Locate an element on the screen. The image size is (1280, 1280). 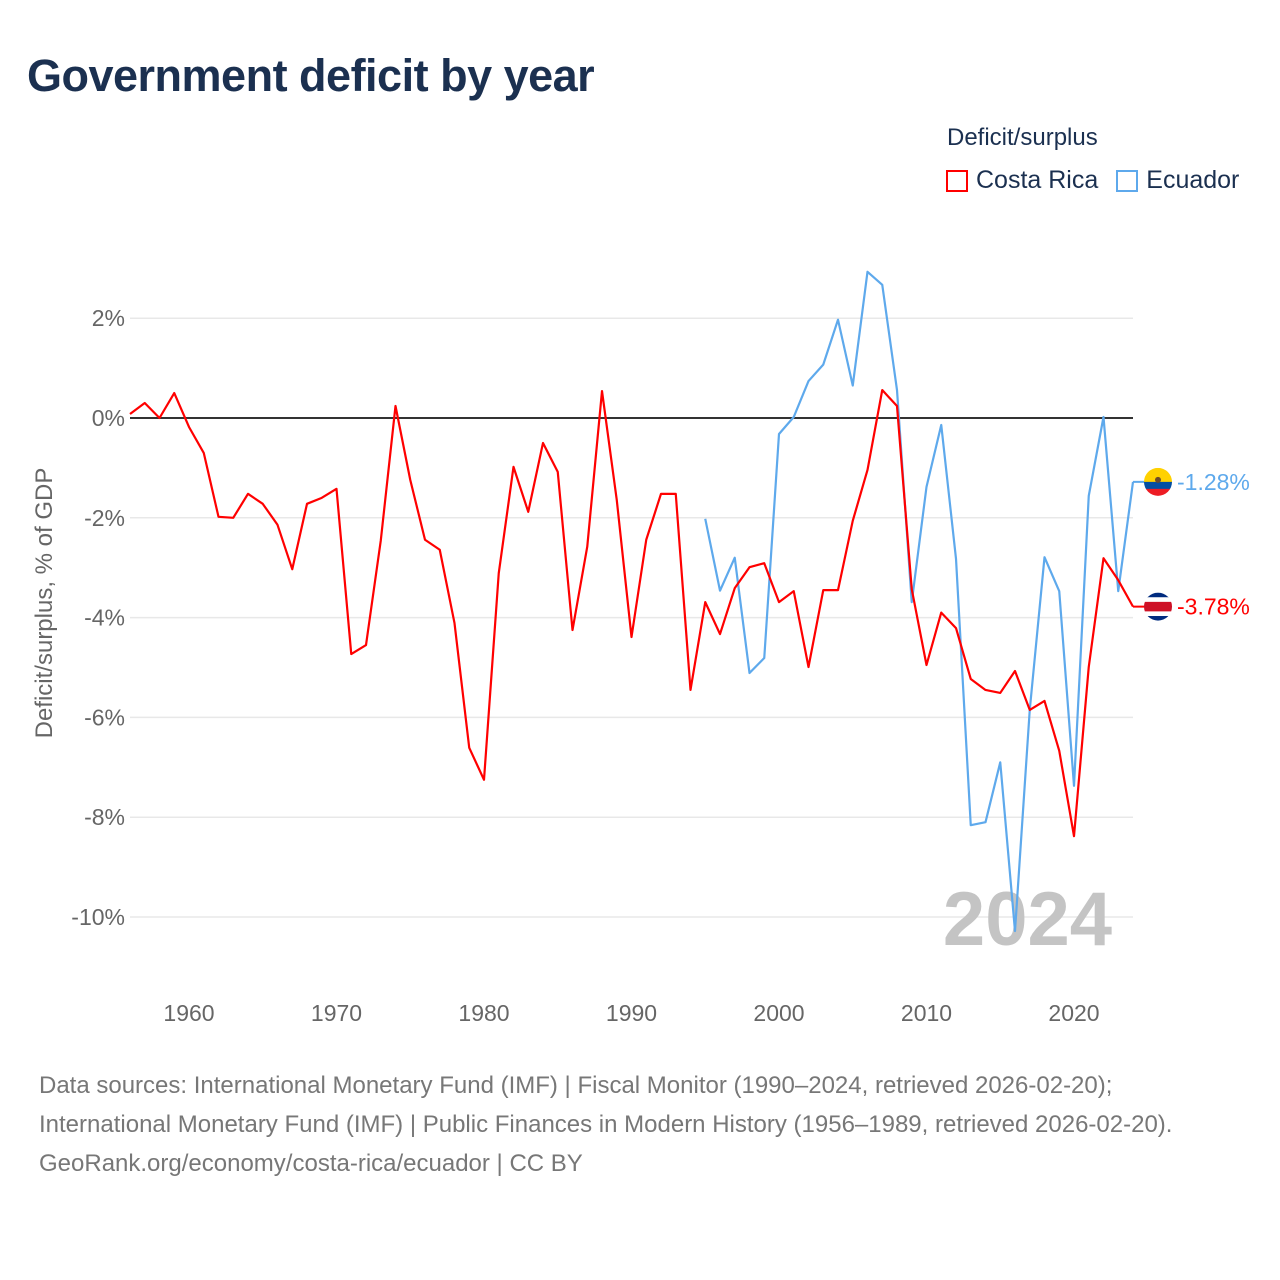
x-tick-label: 1990 is located at coordinates (631, 1013).